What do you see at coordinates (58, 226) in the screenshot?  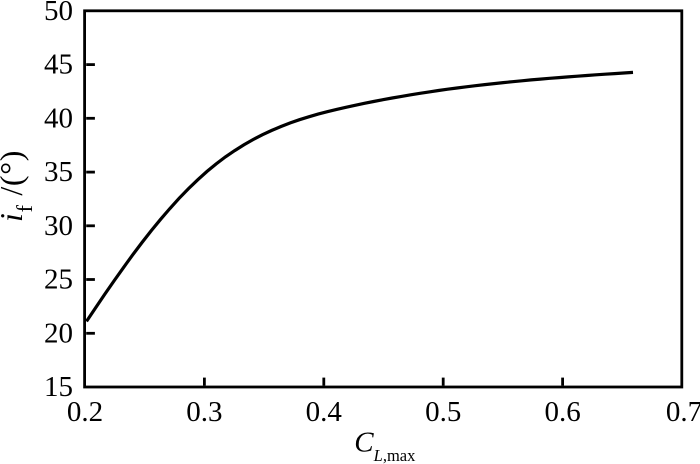 I see `svg-text: 30` at bounding box center [58, 226].